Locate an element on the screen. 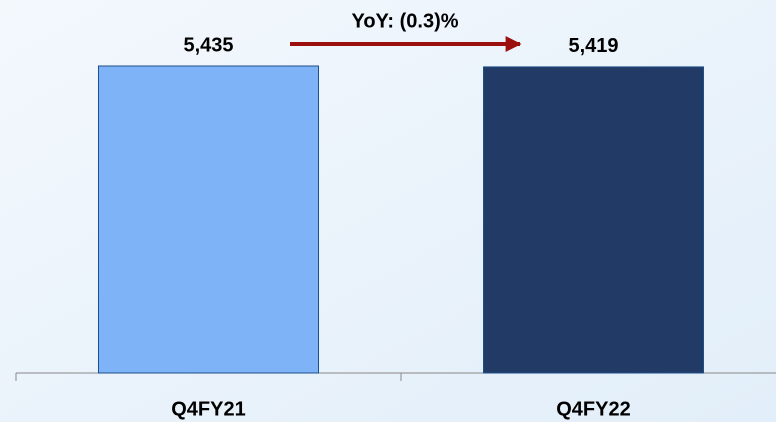 The image size is (776, 422). value-label: 5,435 is located at coordinates (208, 45).